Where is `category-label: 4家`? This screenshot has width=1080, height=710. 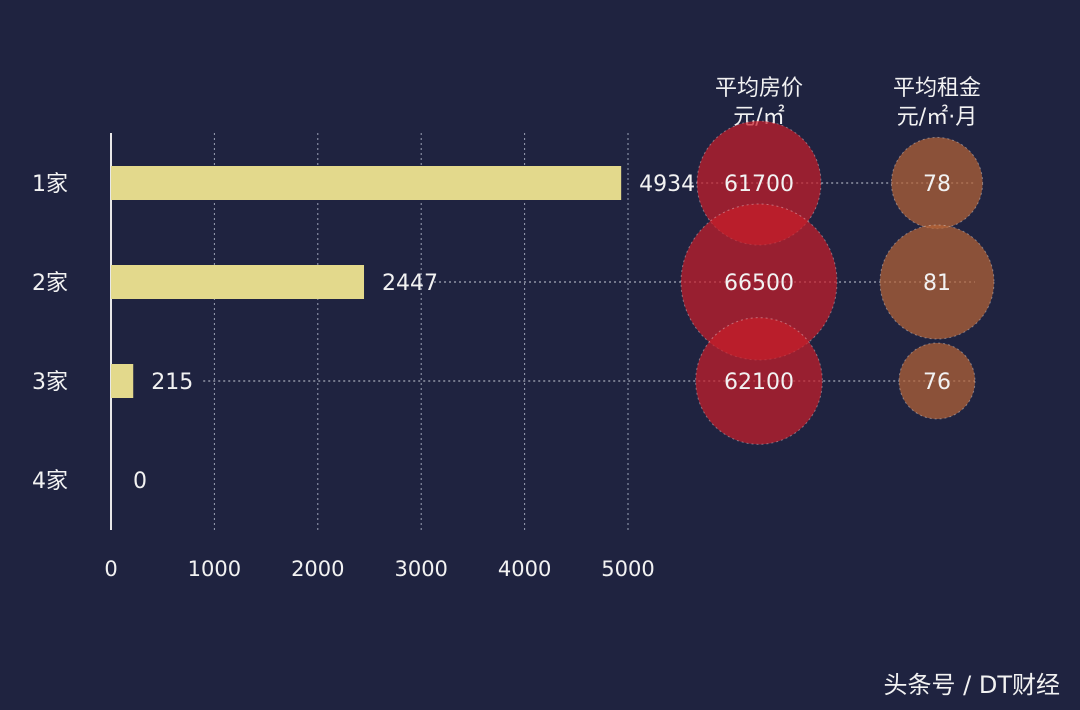
category-label: 4家 is located at coordinates (50, 481).